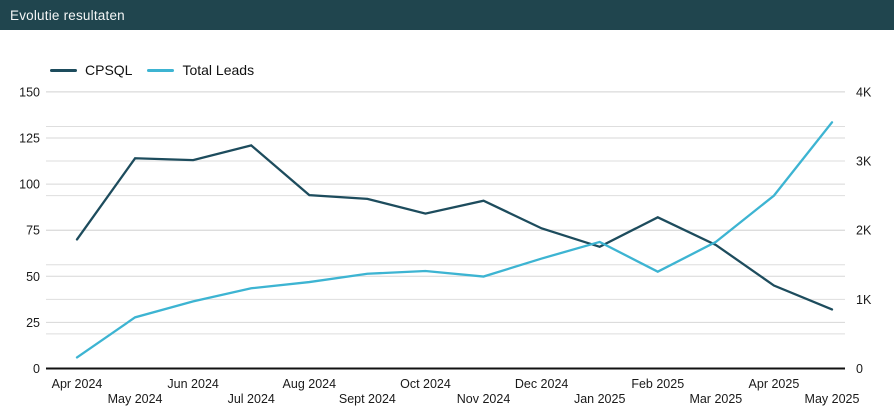  What do you see at coordinates (864, 92) in the screenshot?
I see `y-axis-right-tick-label: 4K` at bounding box center [864, 92].